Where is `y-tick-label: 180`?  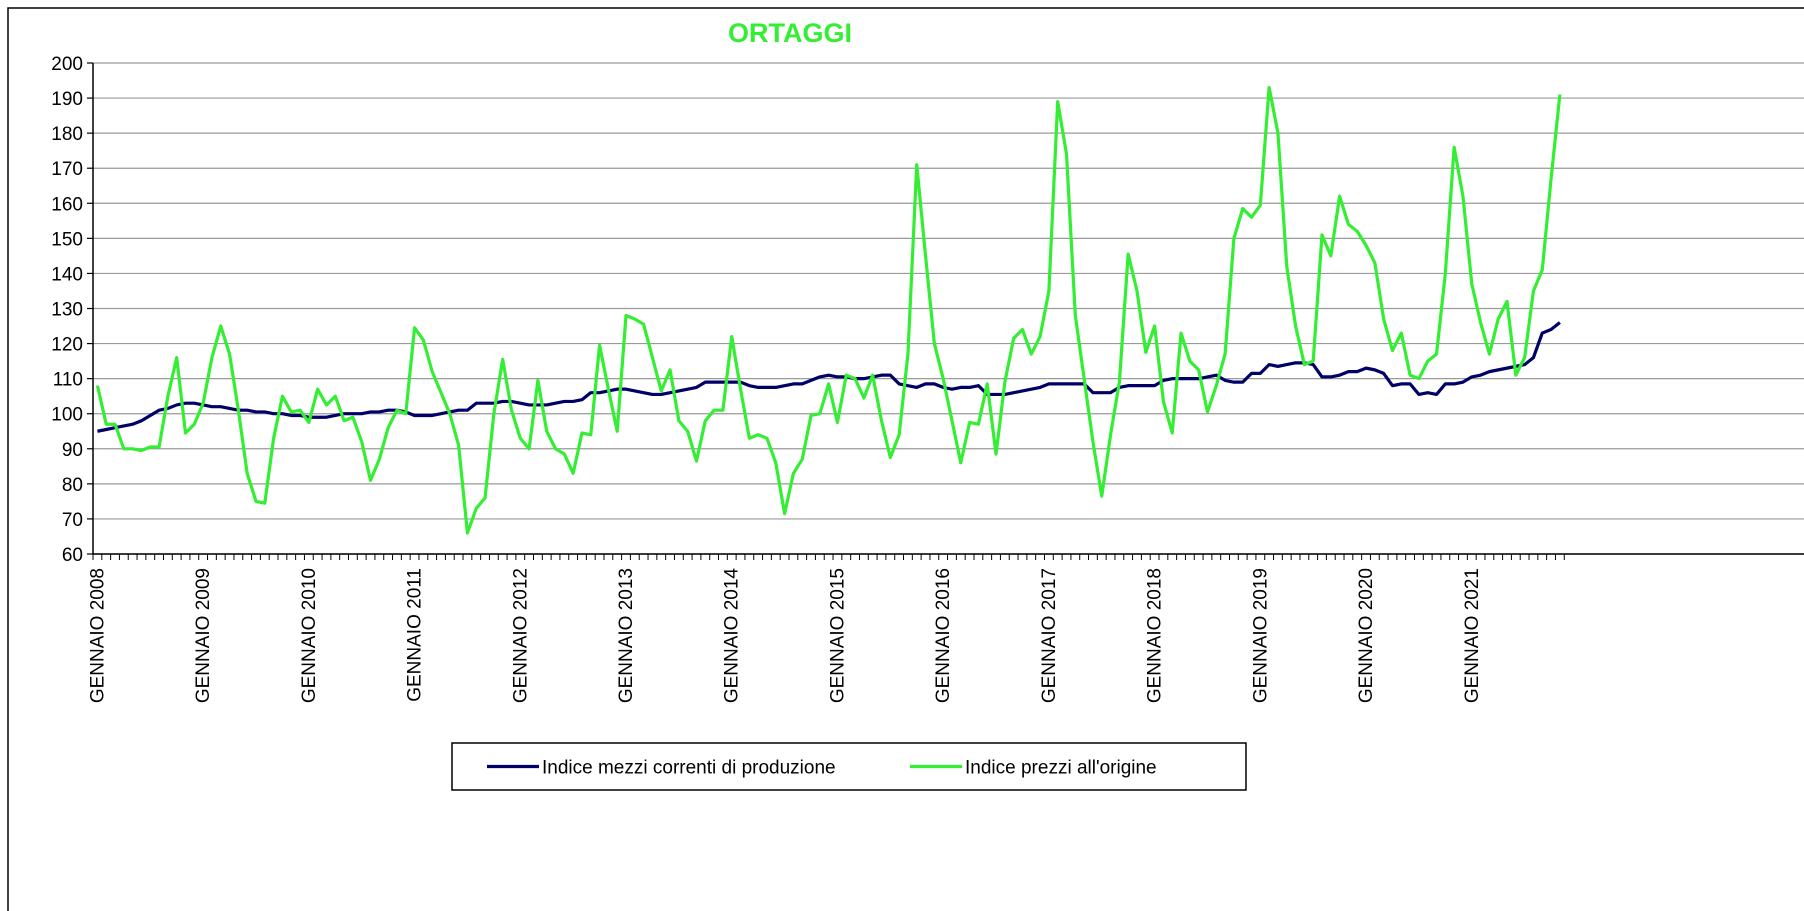 y-tick-label: 180 is located at coordinates (67, 134).